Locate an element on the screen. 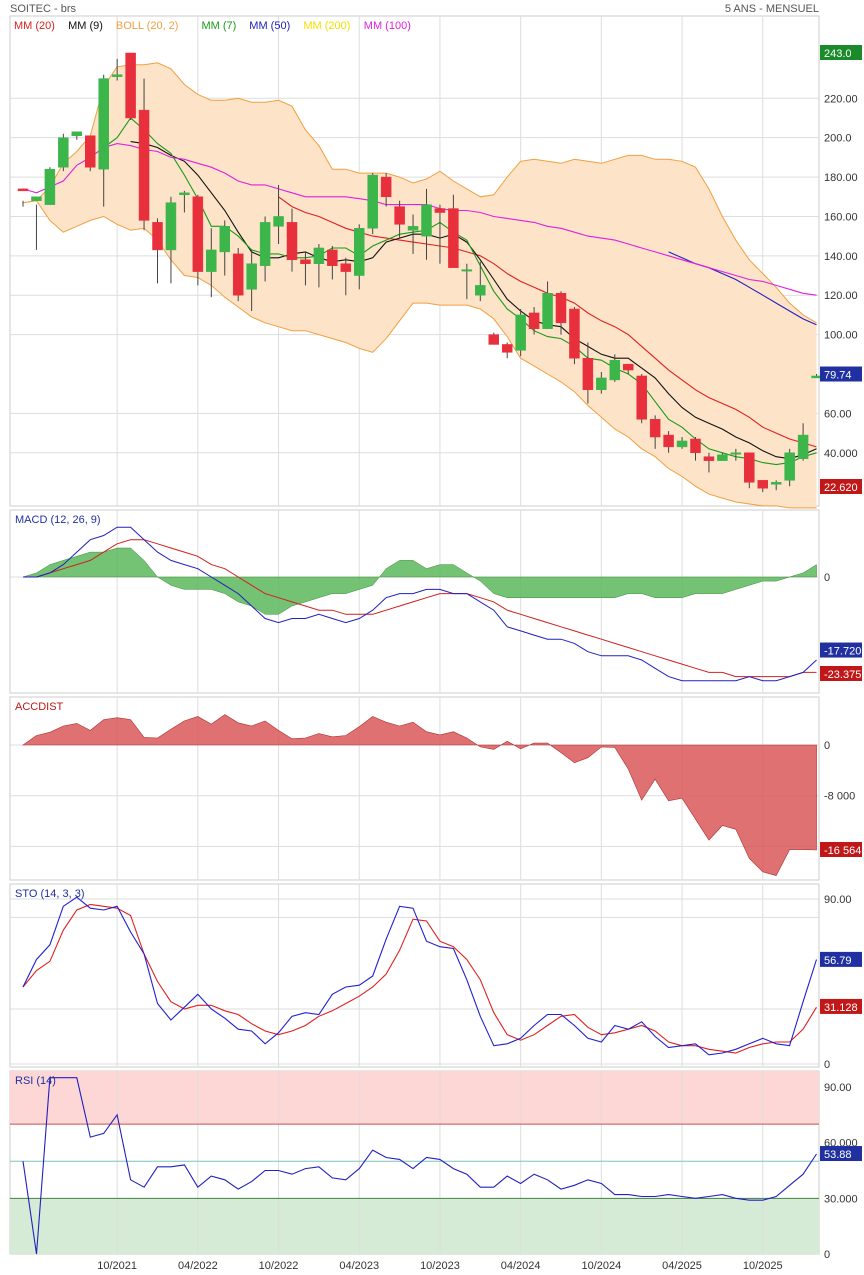  sto-badge-1-label: 31.128 is located at coordinates (841, 1008).